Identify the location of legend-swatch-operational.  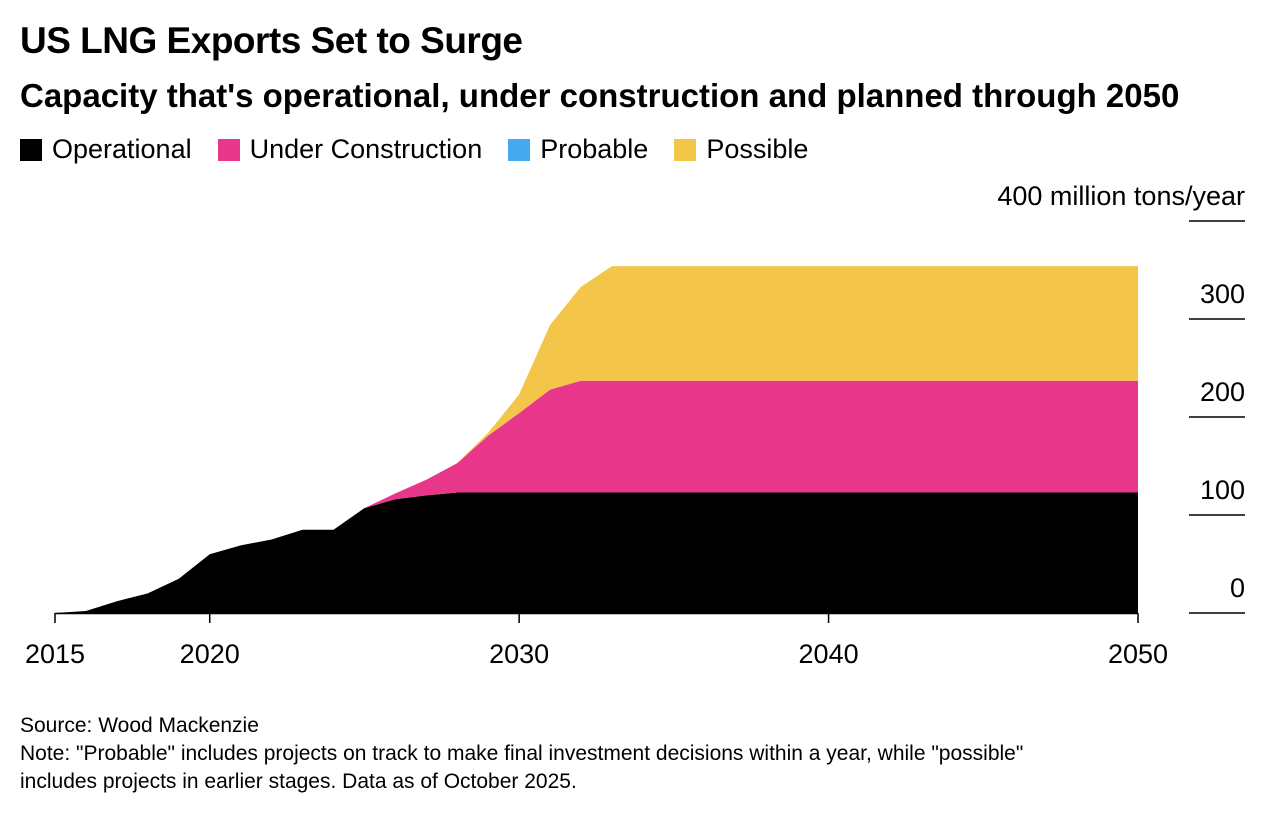
(31, 149).